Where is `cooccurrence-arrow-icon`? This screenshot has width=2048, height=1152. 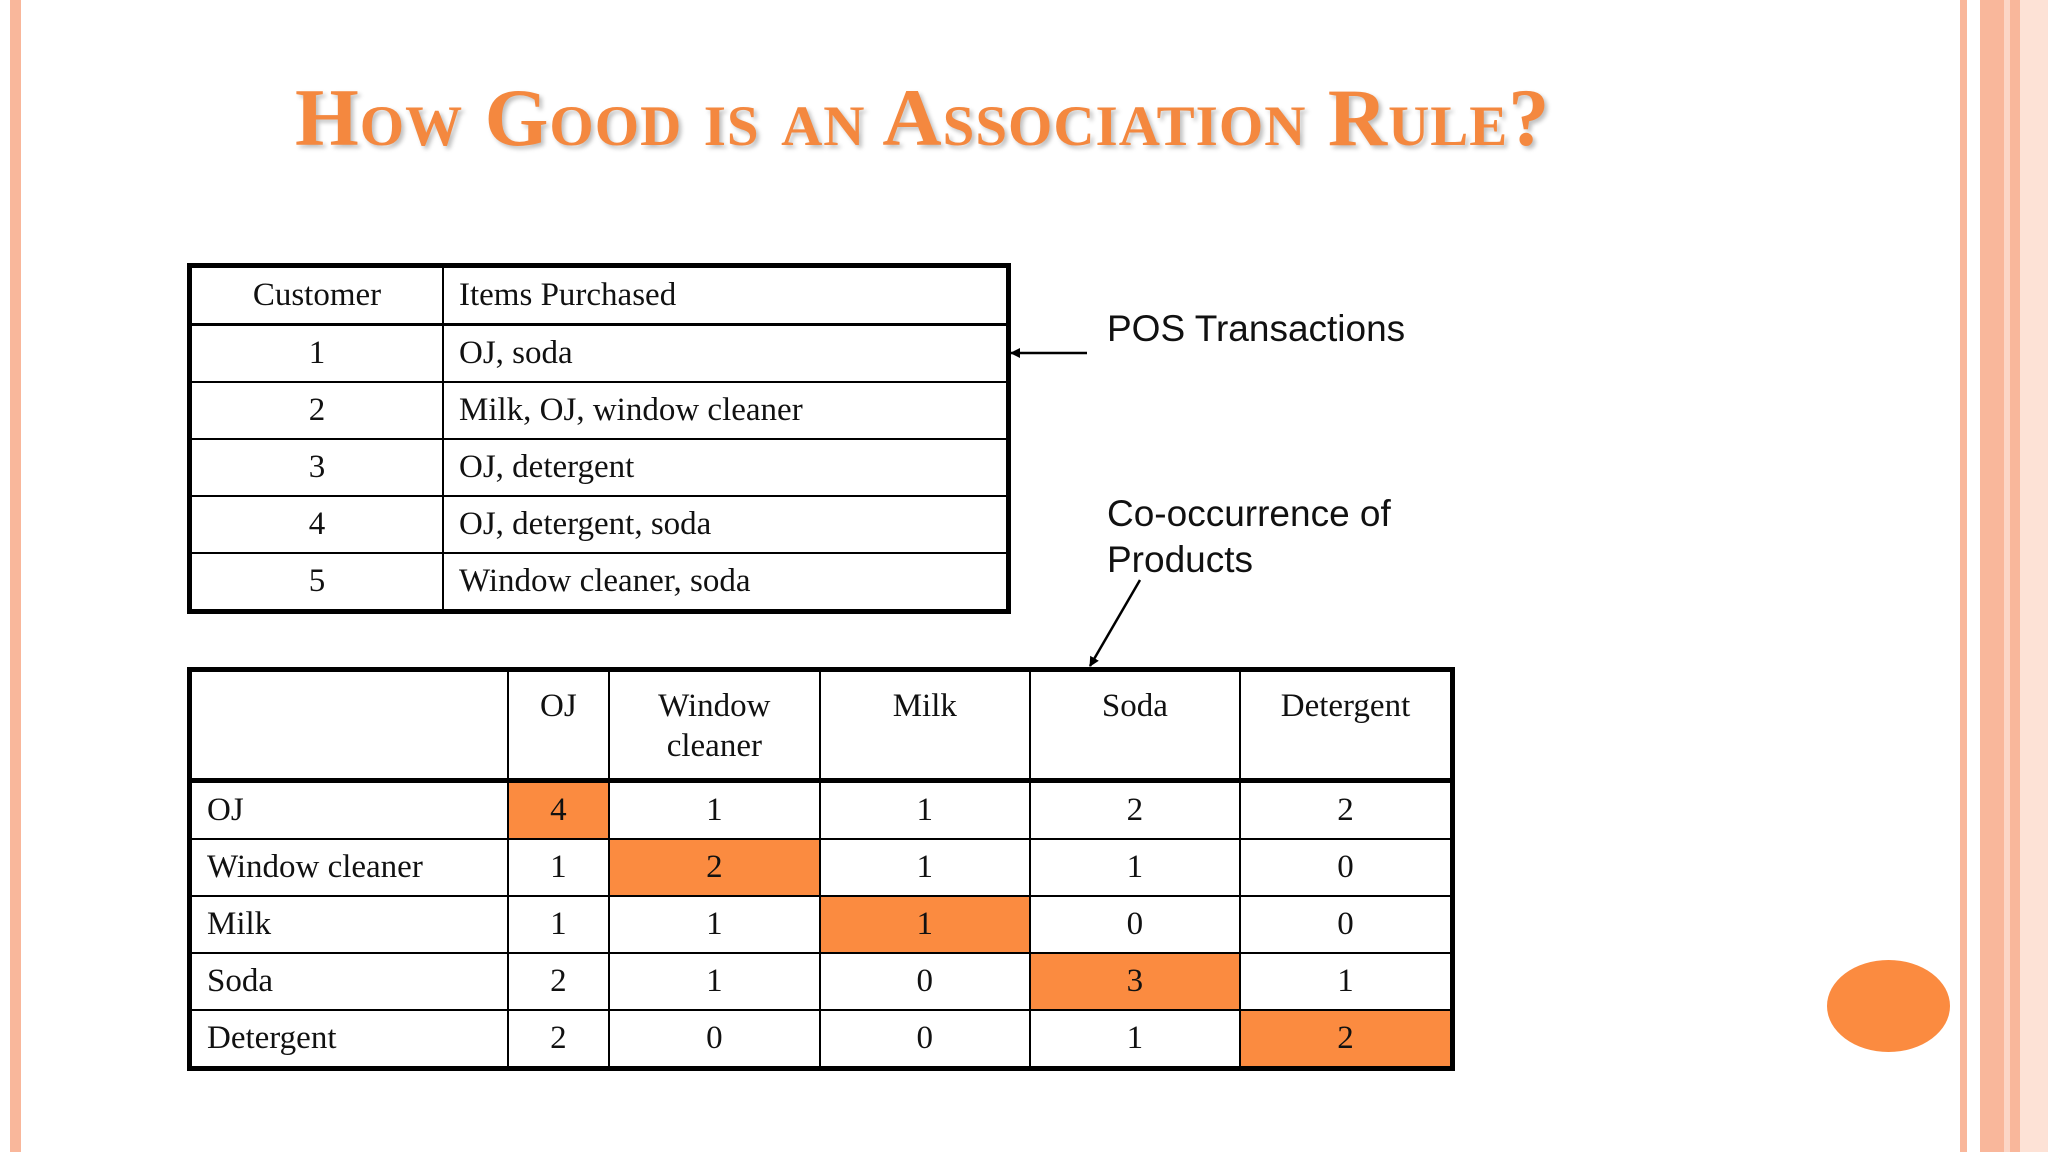
cooccurrence-arrow-icon is located at coordinates (1115, 623).